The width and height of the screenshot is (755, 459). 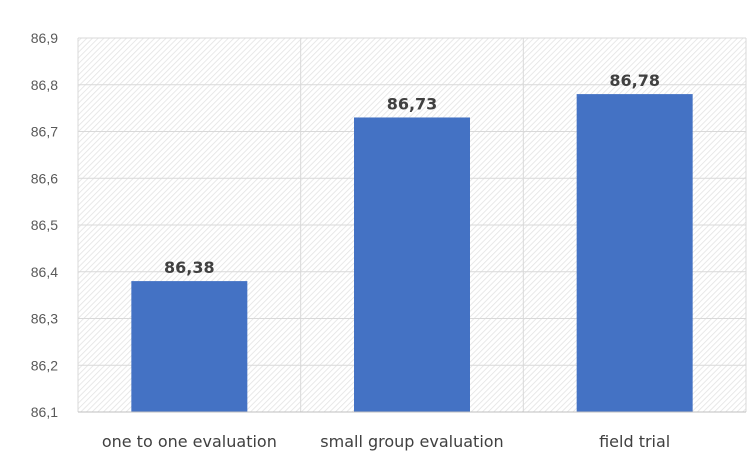 I want to click on y-tick-label: 86,1, so click(x=44, y=412).